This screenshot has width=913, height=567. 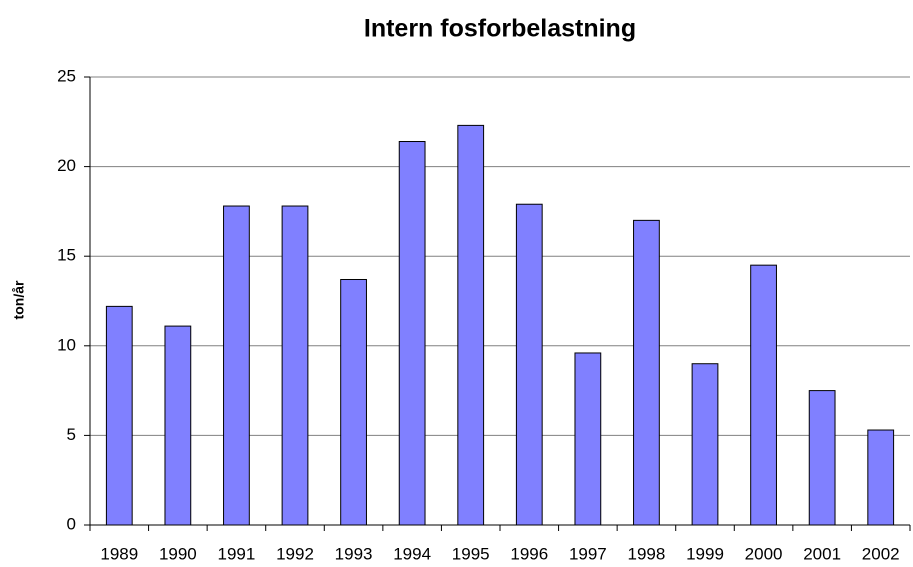 I want to click on x-tick-label: 1989, so click(x=119, y=553).